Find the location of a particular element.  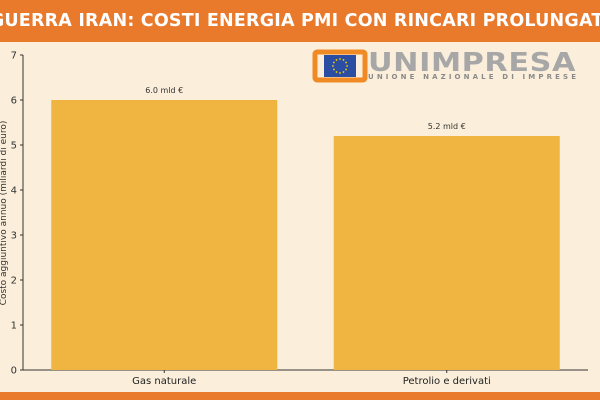

eu-flag-icon is located at coordinates (340, 66).